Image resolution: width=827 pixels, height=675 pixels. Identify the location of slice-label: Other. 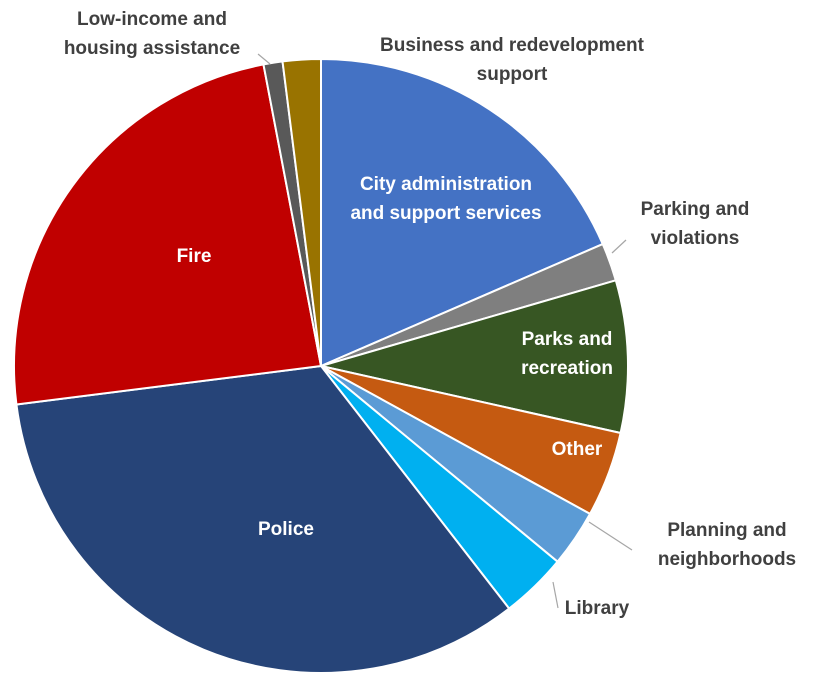
(577, 449).